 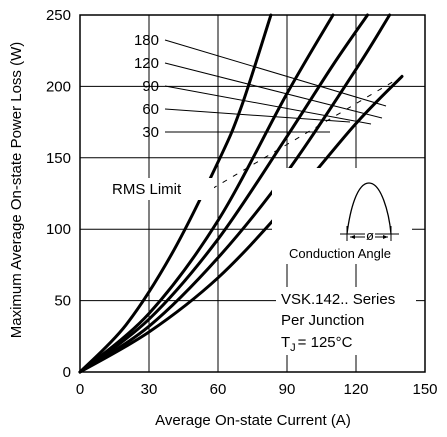 What do you see at coordinates (67, 372) in the screenshot?
I see `y-tick-label: 0` at bounding box center [67, 372].